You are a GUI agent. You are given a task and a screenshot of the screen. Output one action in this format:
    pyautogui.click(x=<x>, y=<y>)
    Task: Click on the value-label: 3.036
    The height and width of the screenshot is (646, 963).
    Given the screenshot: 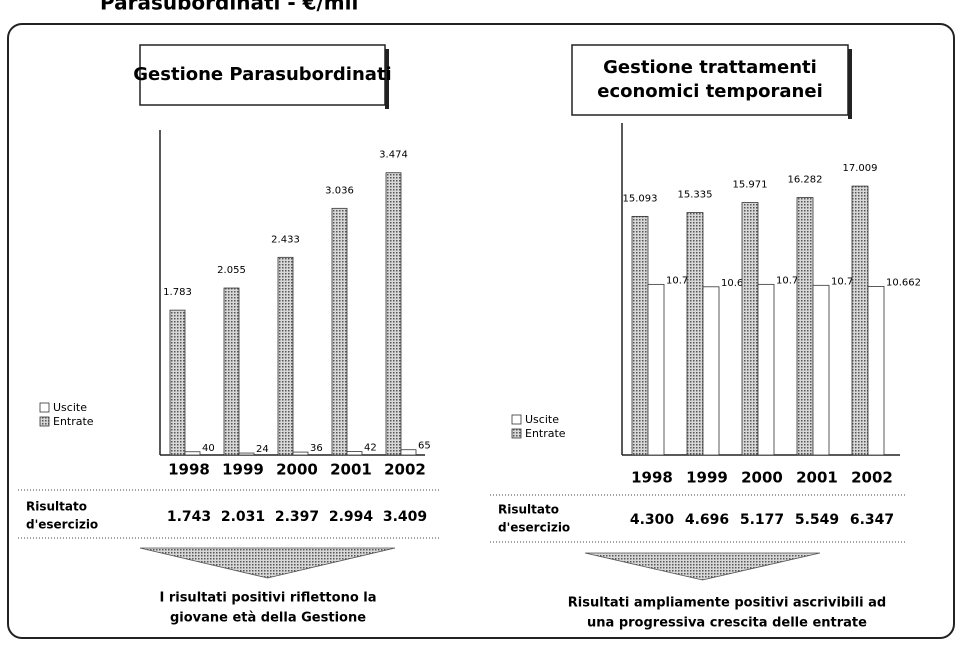 What is the action you would take?
    pyautogui.click(x=339, y=190)
    